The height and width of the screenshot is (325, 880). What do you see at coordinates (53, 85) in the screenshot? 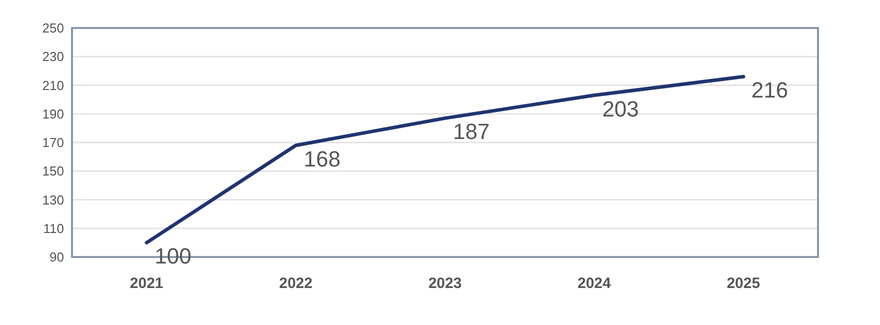
I see `y-tick-label: 210` at bounding box center [53, 85].